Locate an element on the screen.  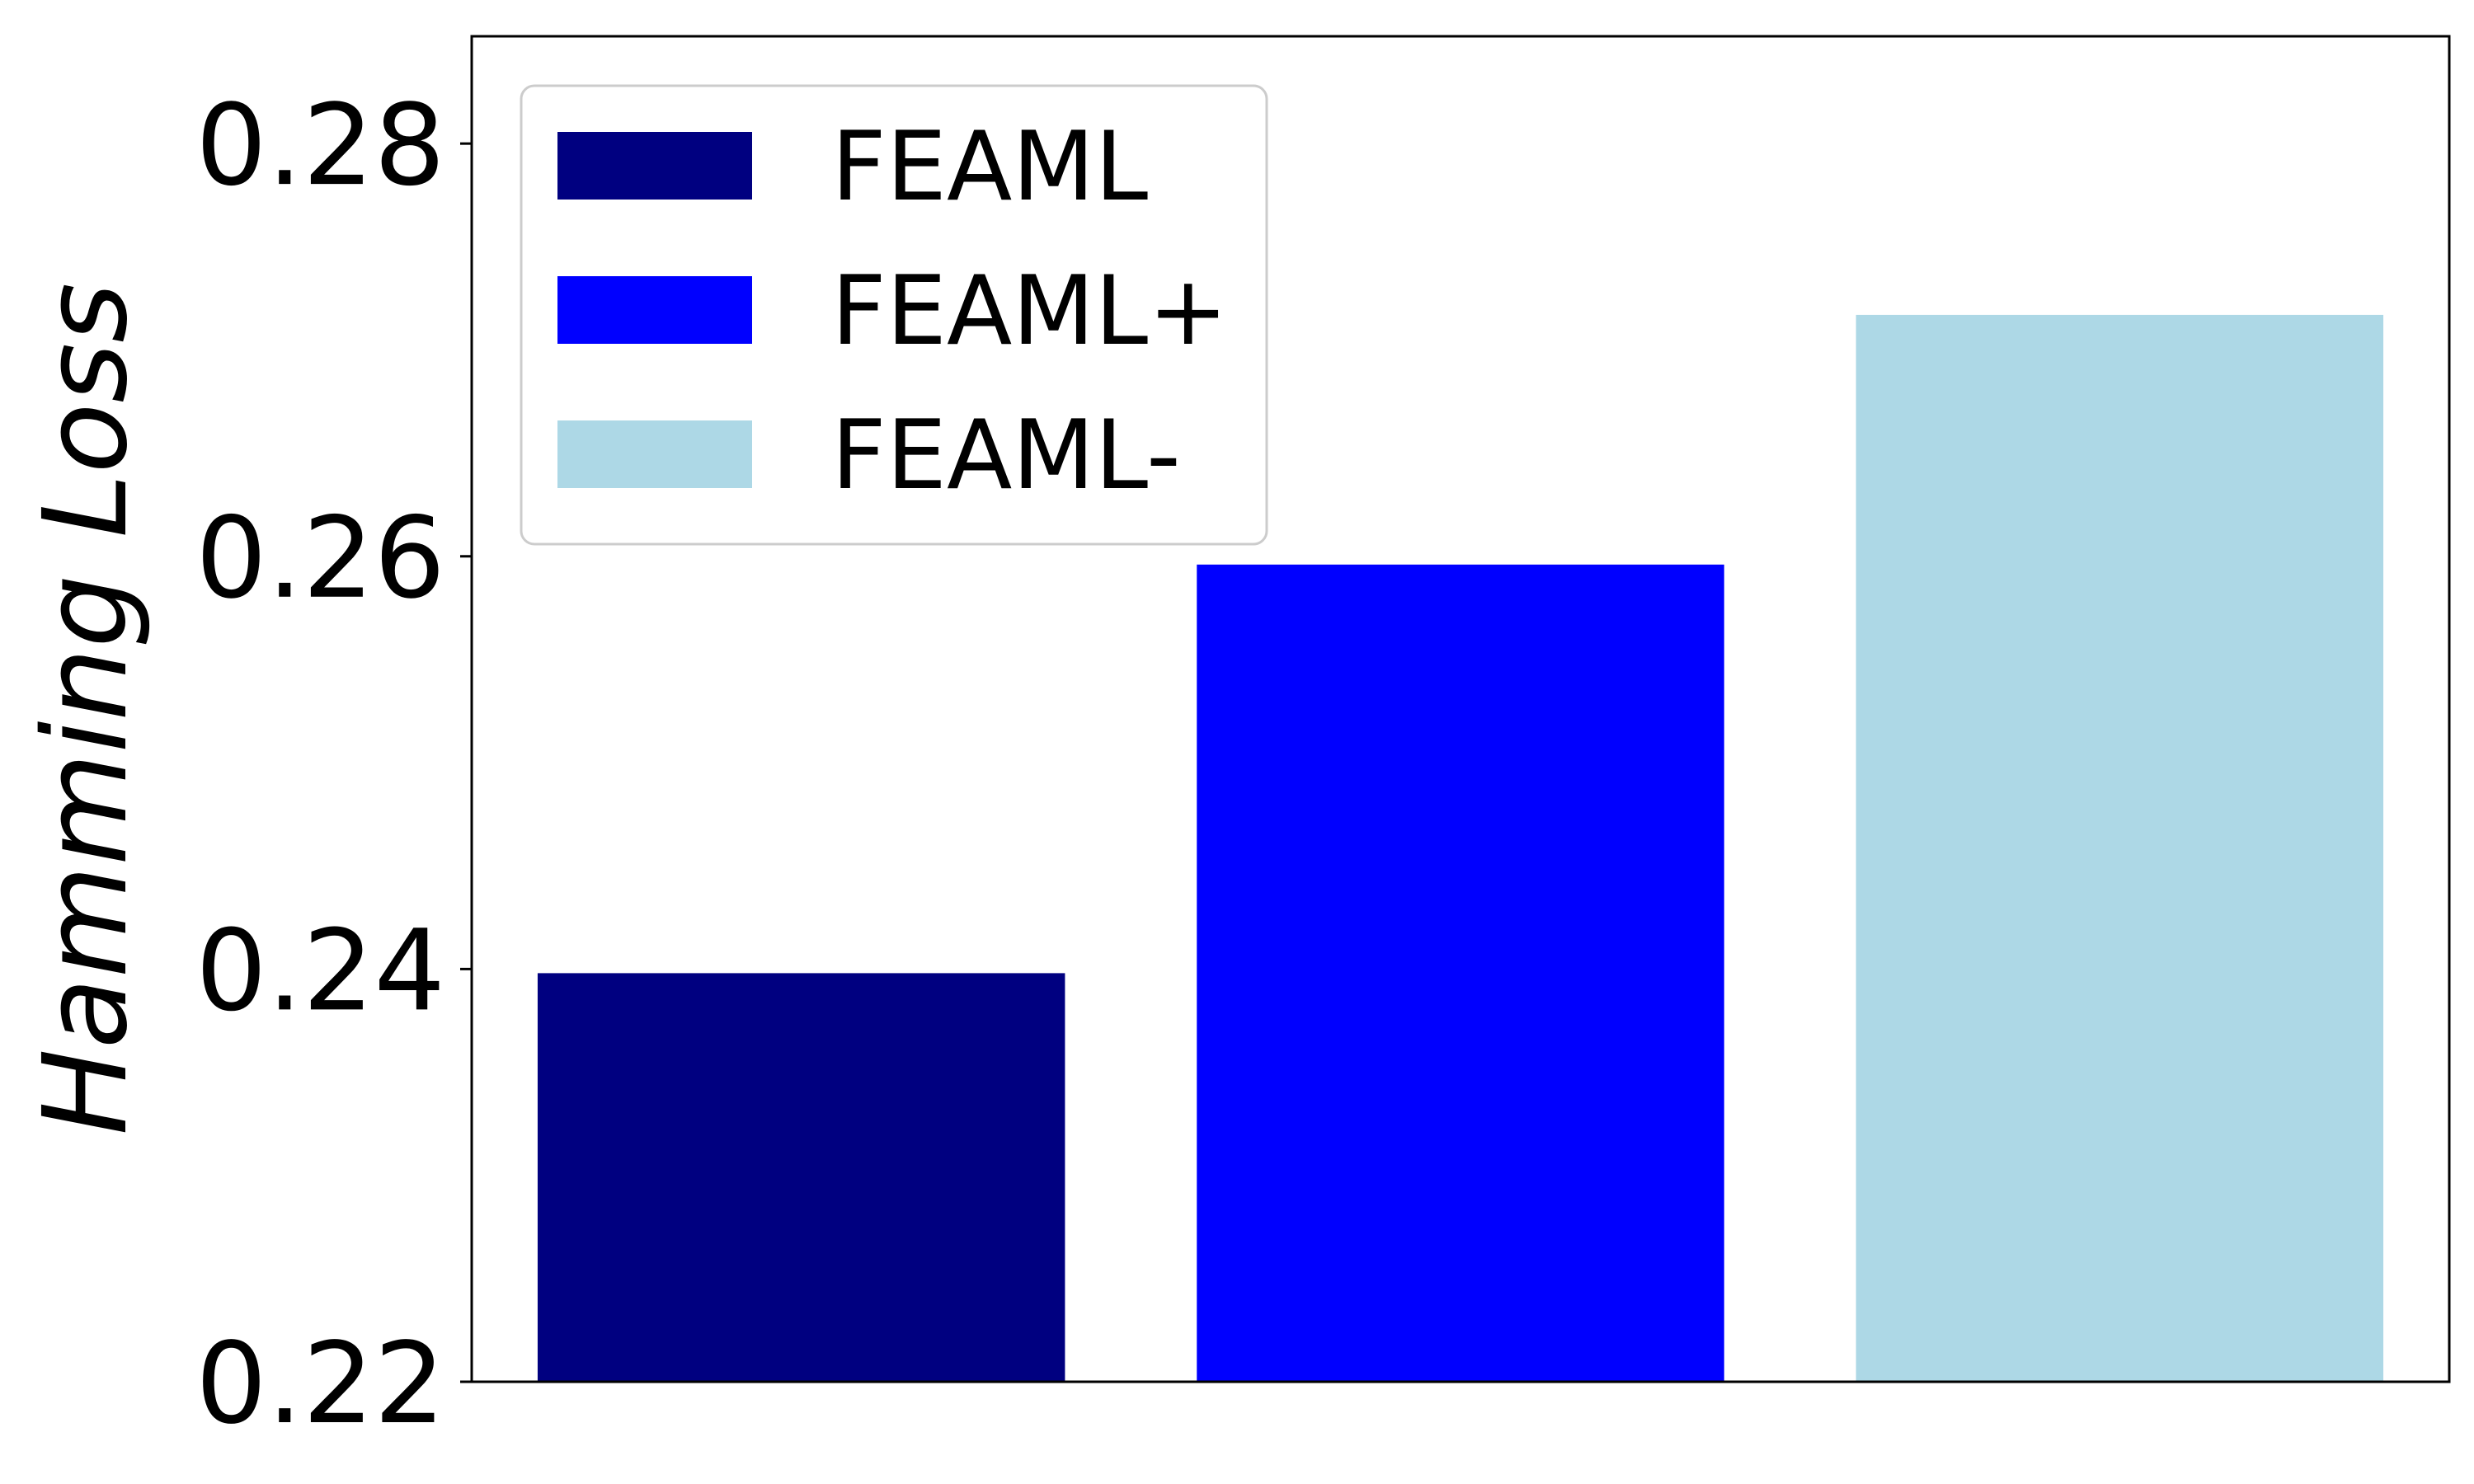
legend-label: FEAML+ is located at coordinates (1029, 311).